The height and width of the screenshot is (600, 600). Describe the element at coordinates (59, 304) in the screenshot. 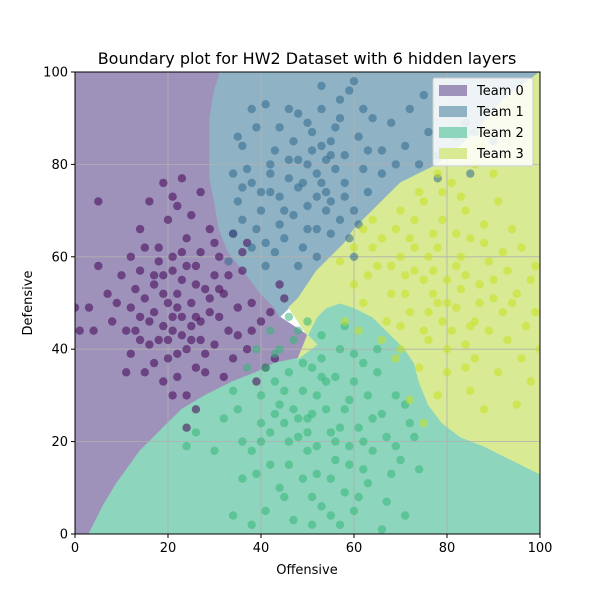

I see `y-axis: 0 20 40 60 80 100` at that location.